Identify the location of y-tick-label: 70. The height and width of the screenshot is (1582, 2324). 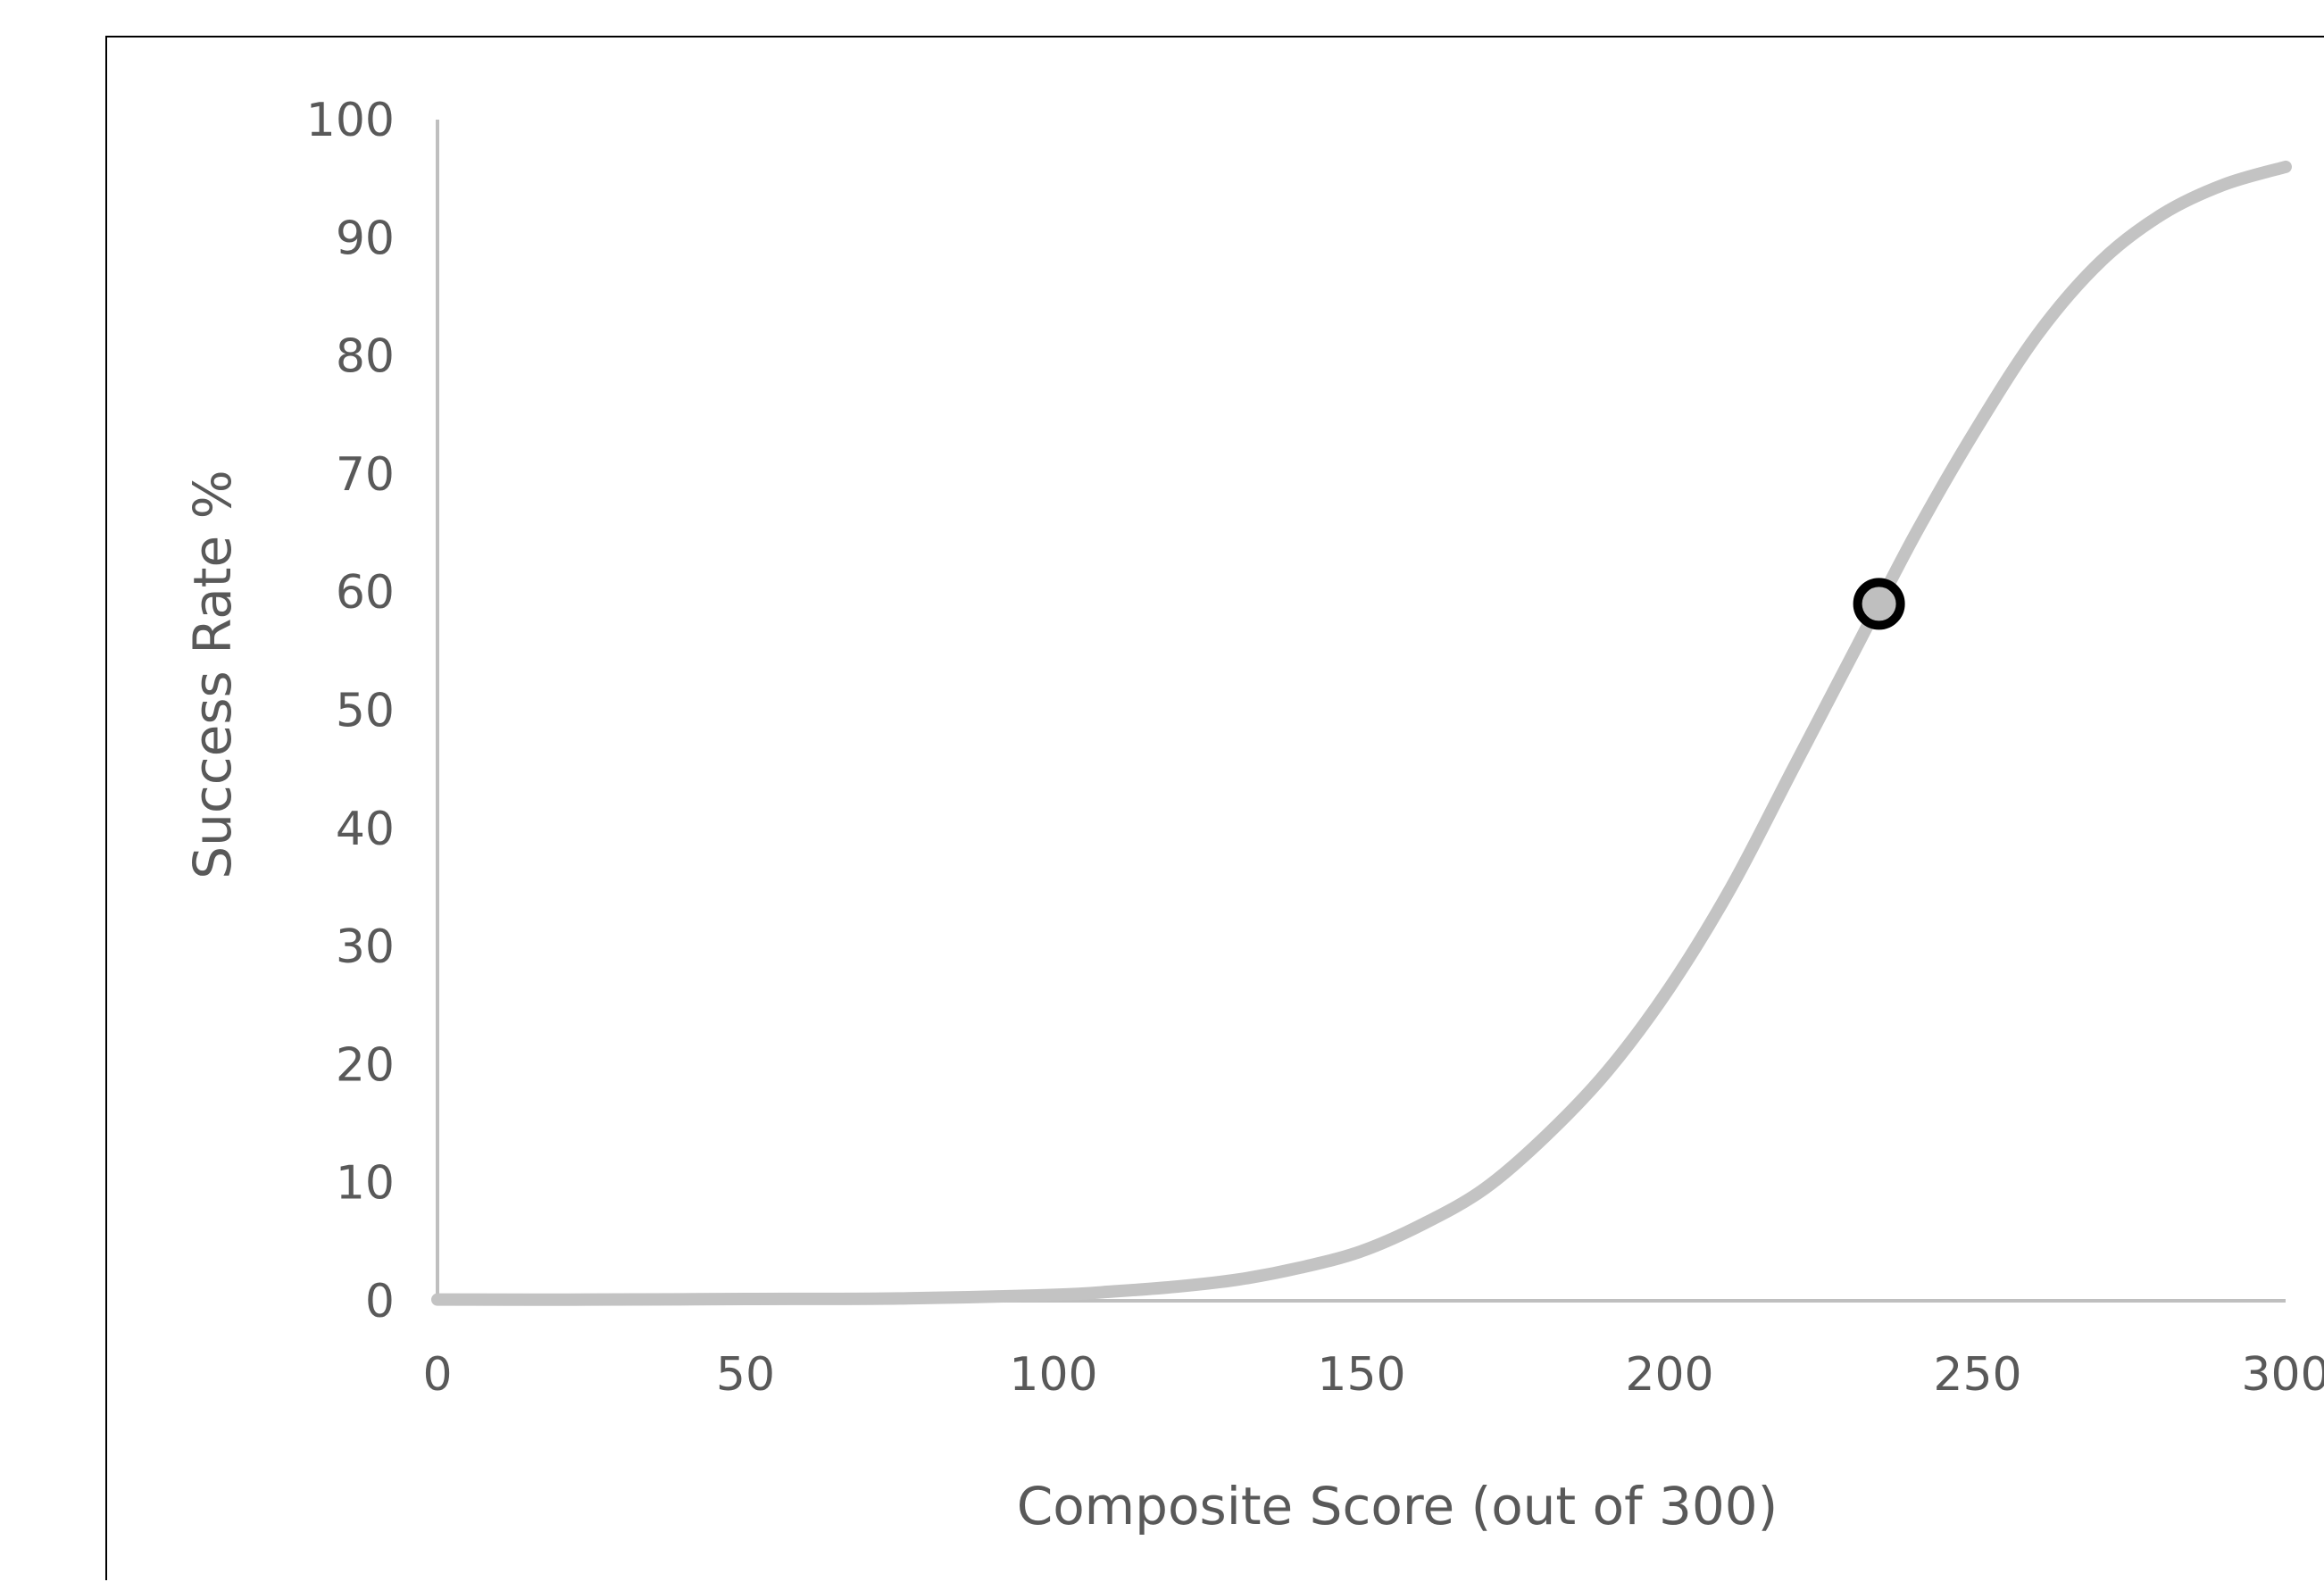
(365, 475).